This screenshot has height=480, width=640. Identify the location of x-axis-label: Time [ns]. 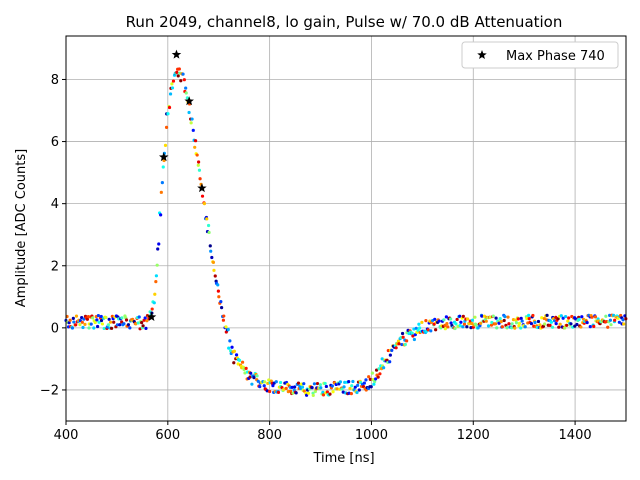
(343, 458).